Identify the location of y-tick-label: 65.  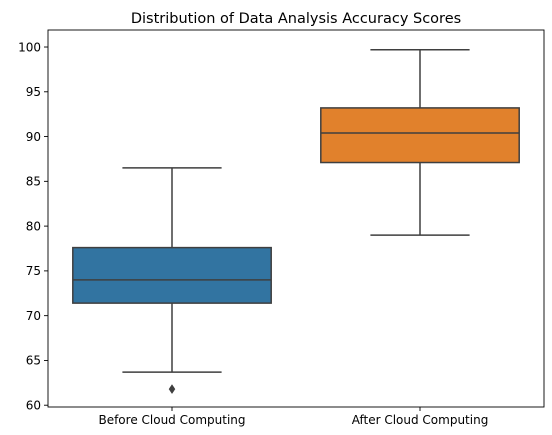
(33, 361).